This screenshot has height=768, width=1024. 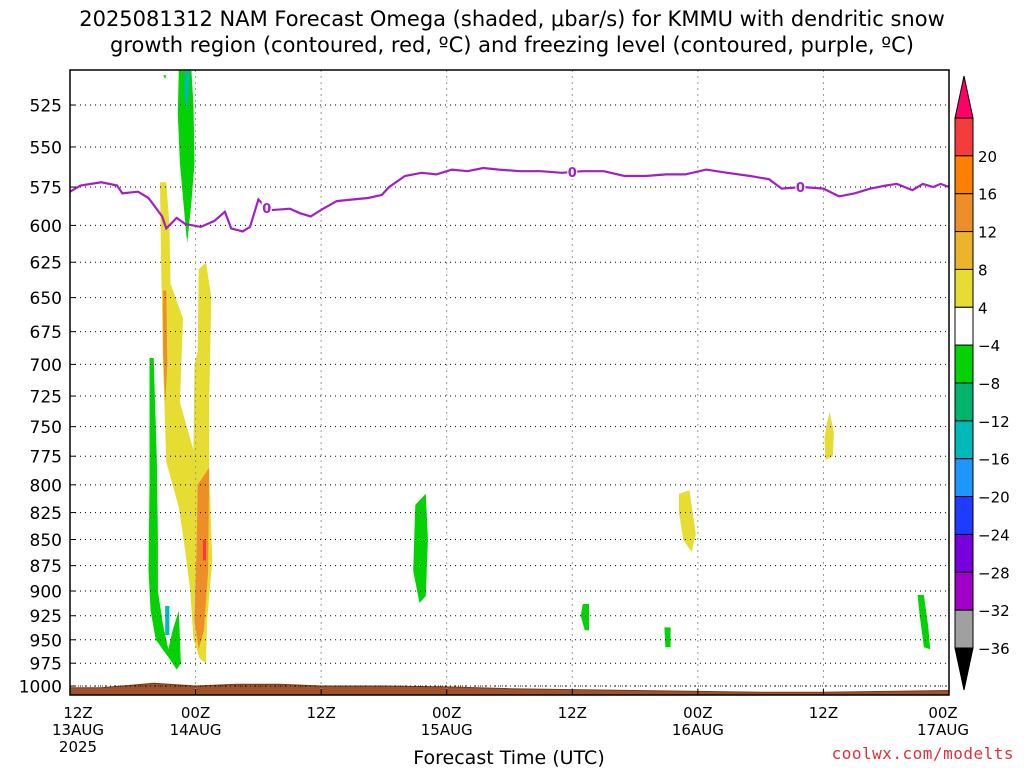 I want to click on y-tick-label: 975, so click(x=46, y=665).